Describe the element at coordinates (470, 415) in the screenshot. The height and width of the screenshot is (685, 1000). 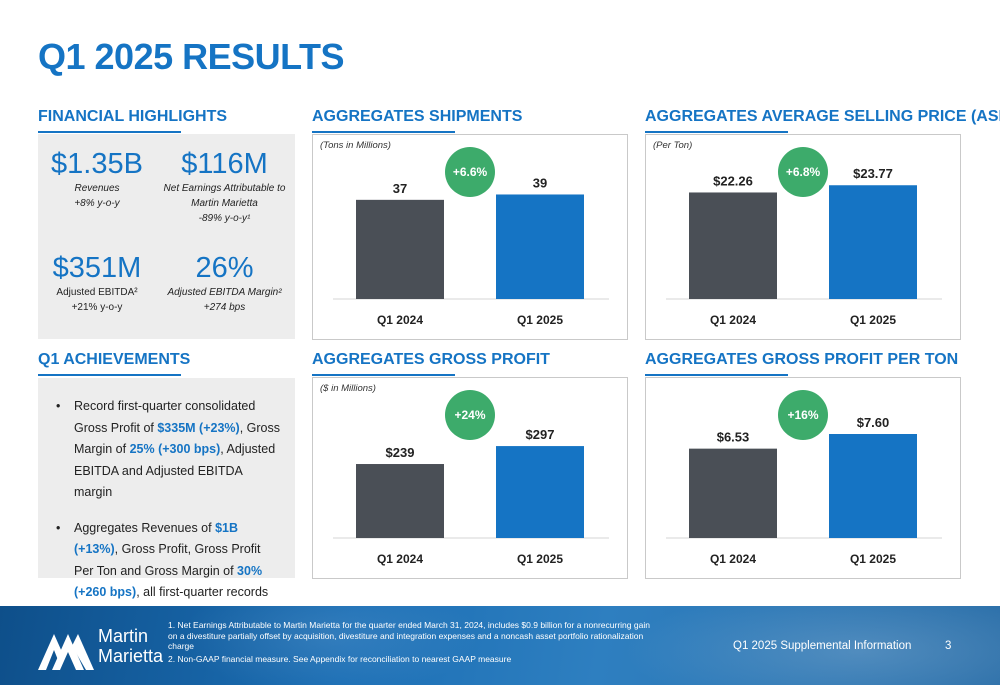
I see `change-badge: +24%` at that location.